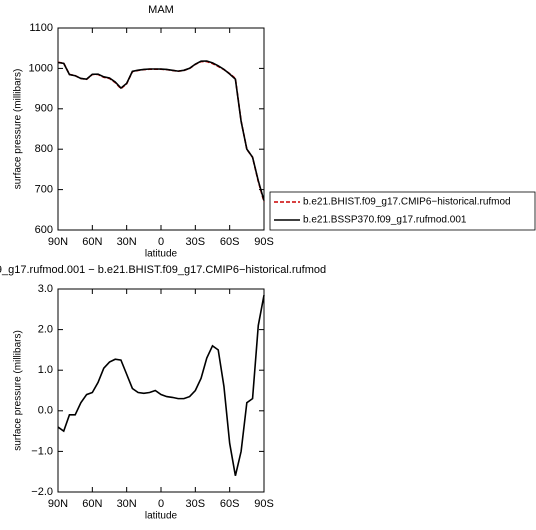  Describe the element at coordinates (44, 190) in the screenshot. I see `y-tick-label: 700` at that location.